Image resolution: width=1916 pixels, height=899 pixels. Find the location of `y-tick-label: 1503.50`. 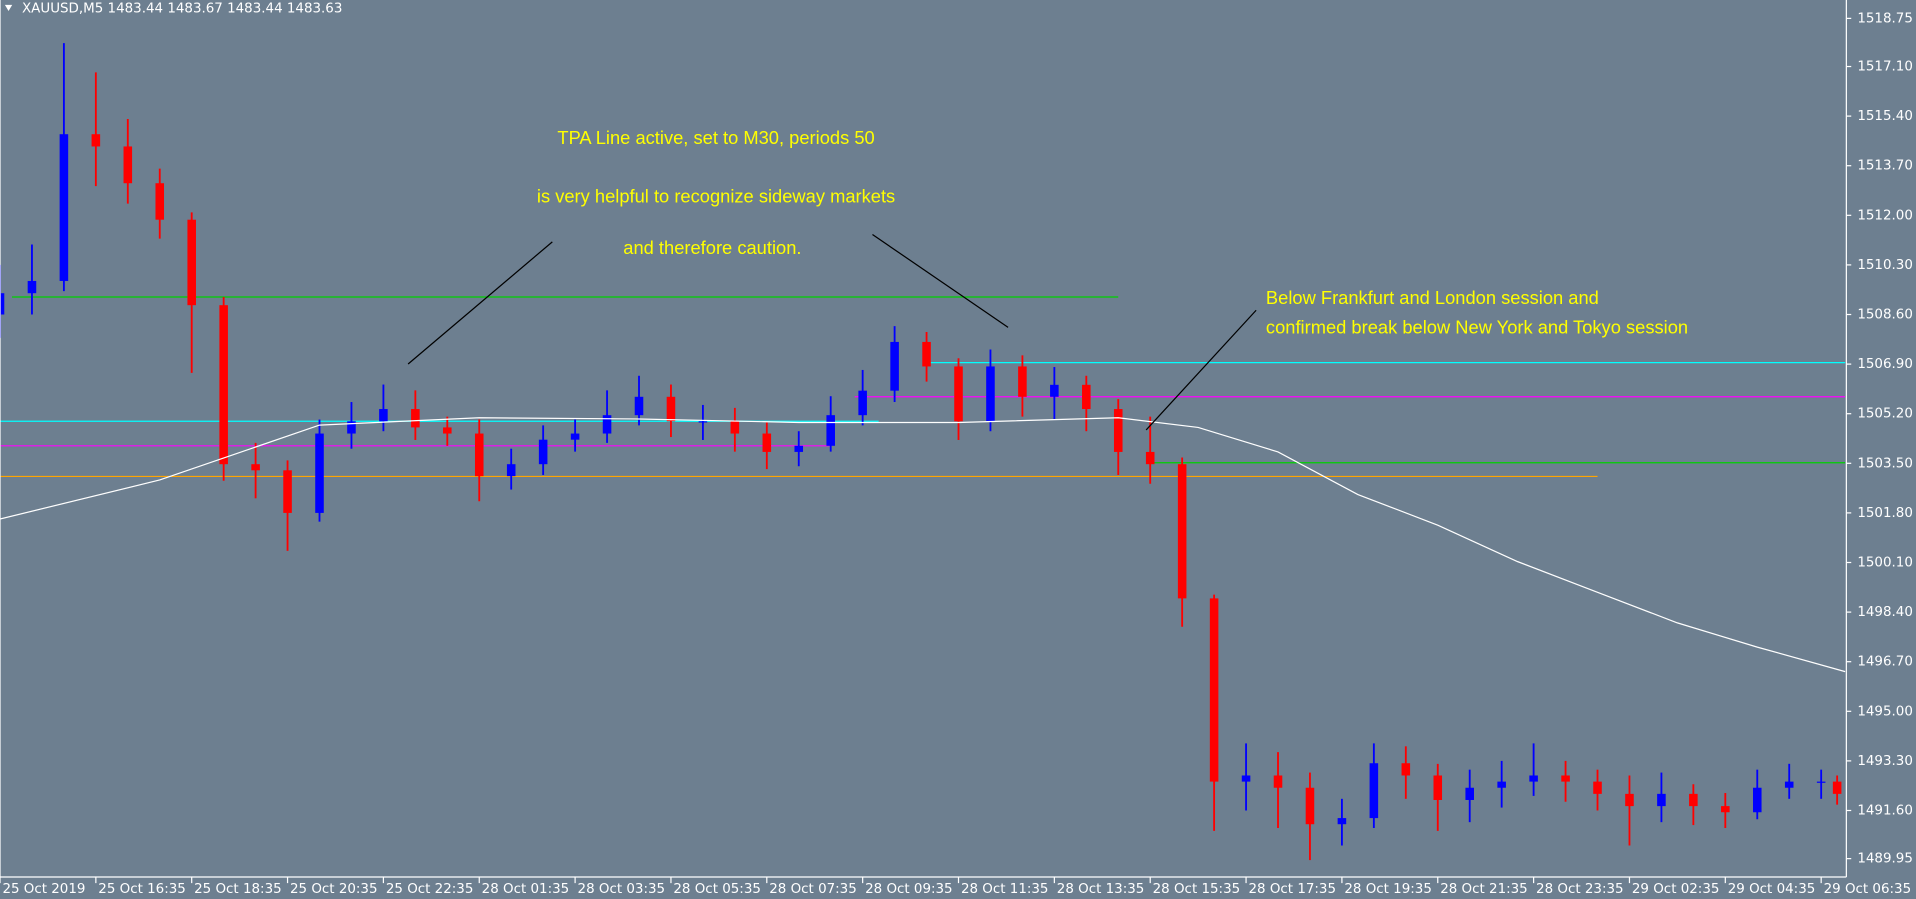

y-tick-label: 1503.50 is located at coordinates (1885, 463).